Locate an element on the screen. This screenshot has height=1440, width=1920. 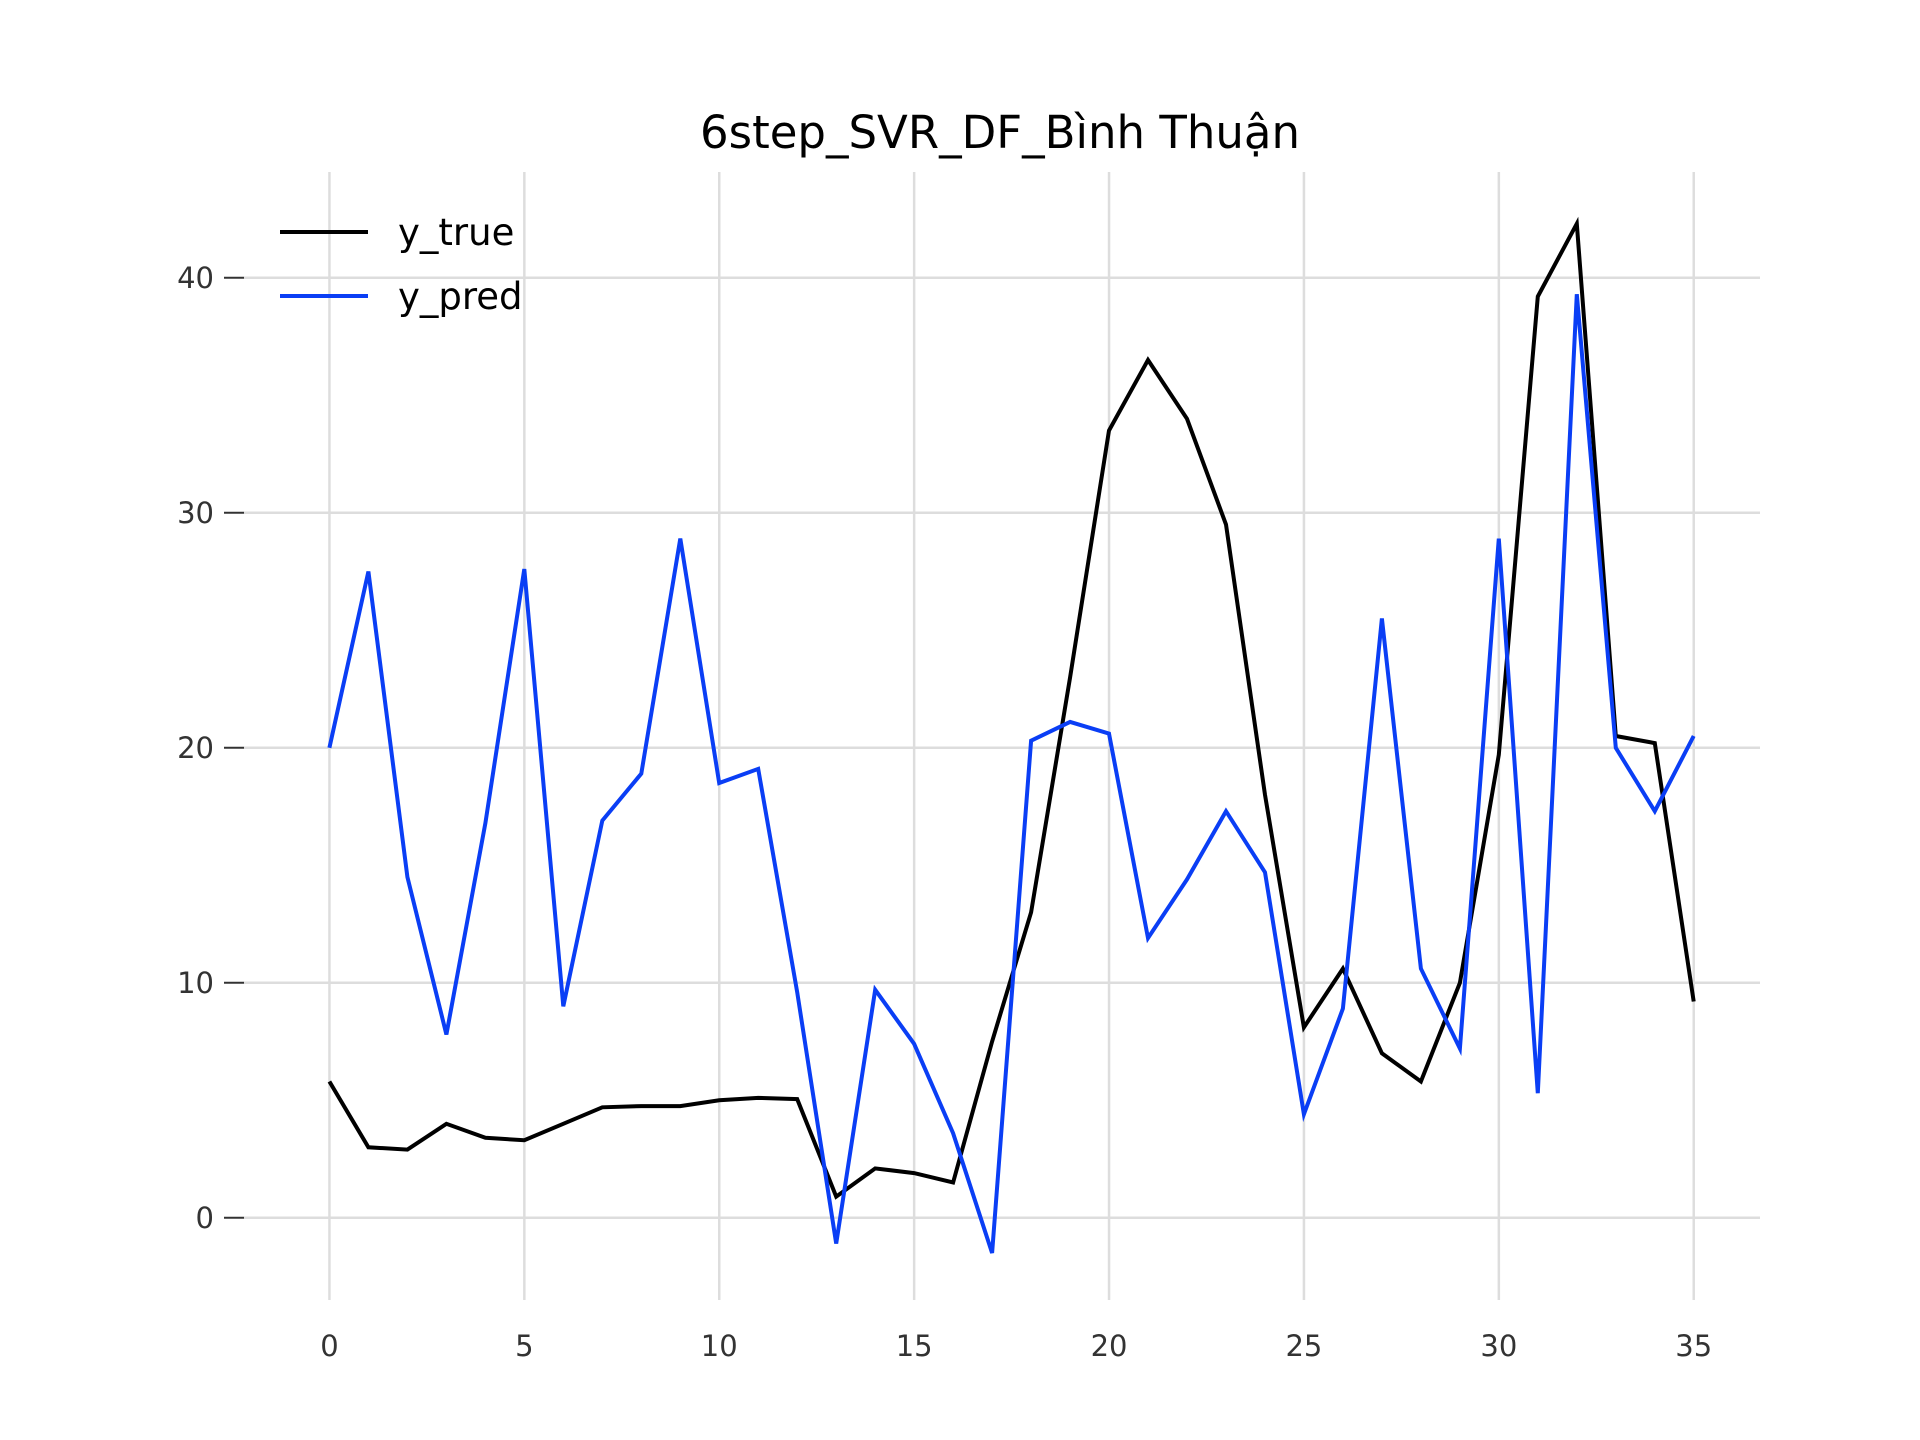
x-tick-label: 35 is located at coordinates (1693, 1346).